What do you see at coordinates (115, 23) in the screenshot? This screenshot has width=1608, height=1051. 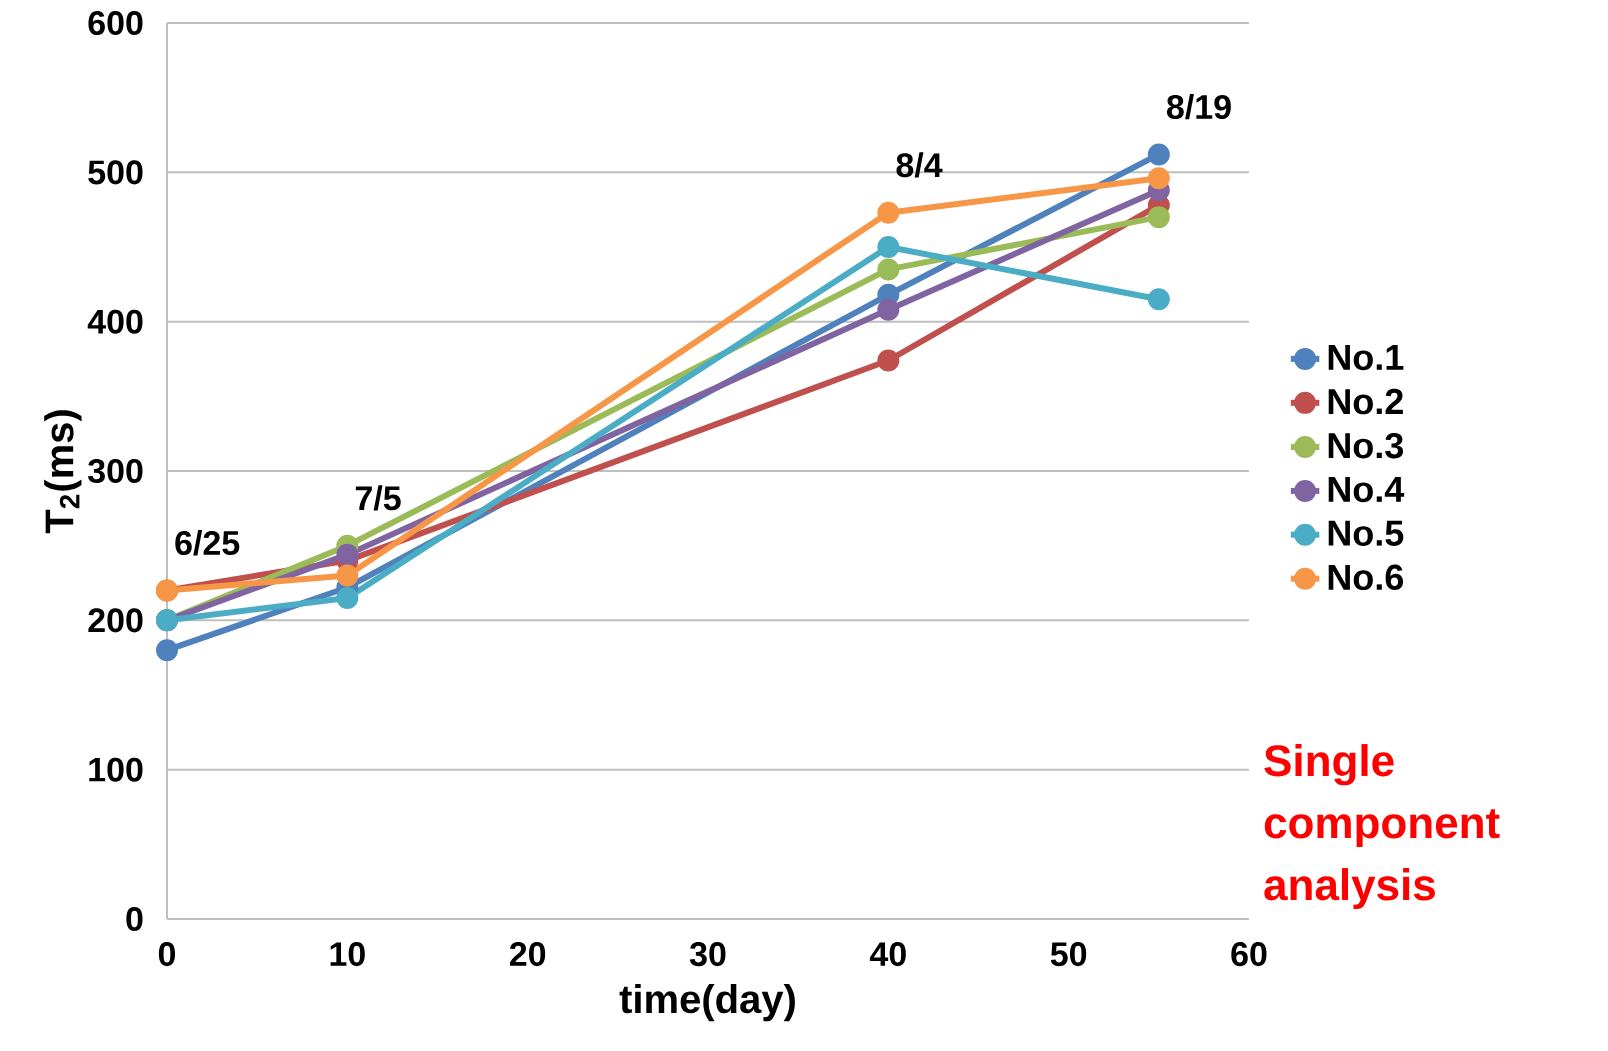 I see `y-tick-label: 600` at bounding box center [115, 23].